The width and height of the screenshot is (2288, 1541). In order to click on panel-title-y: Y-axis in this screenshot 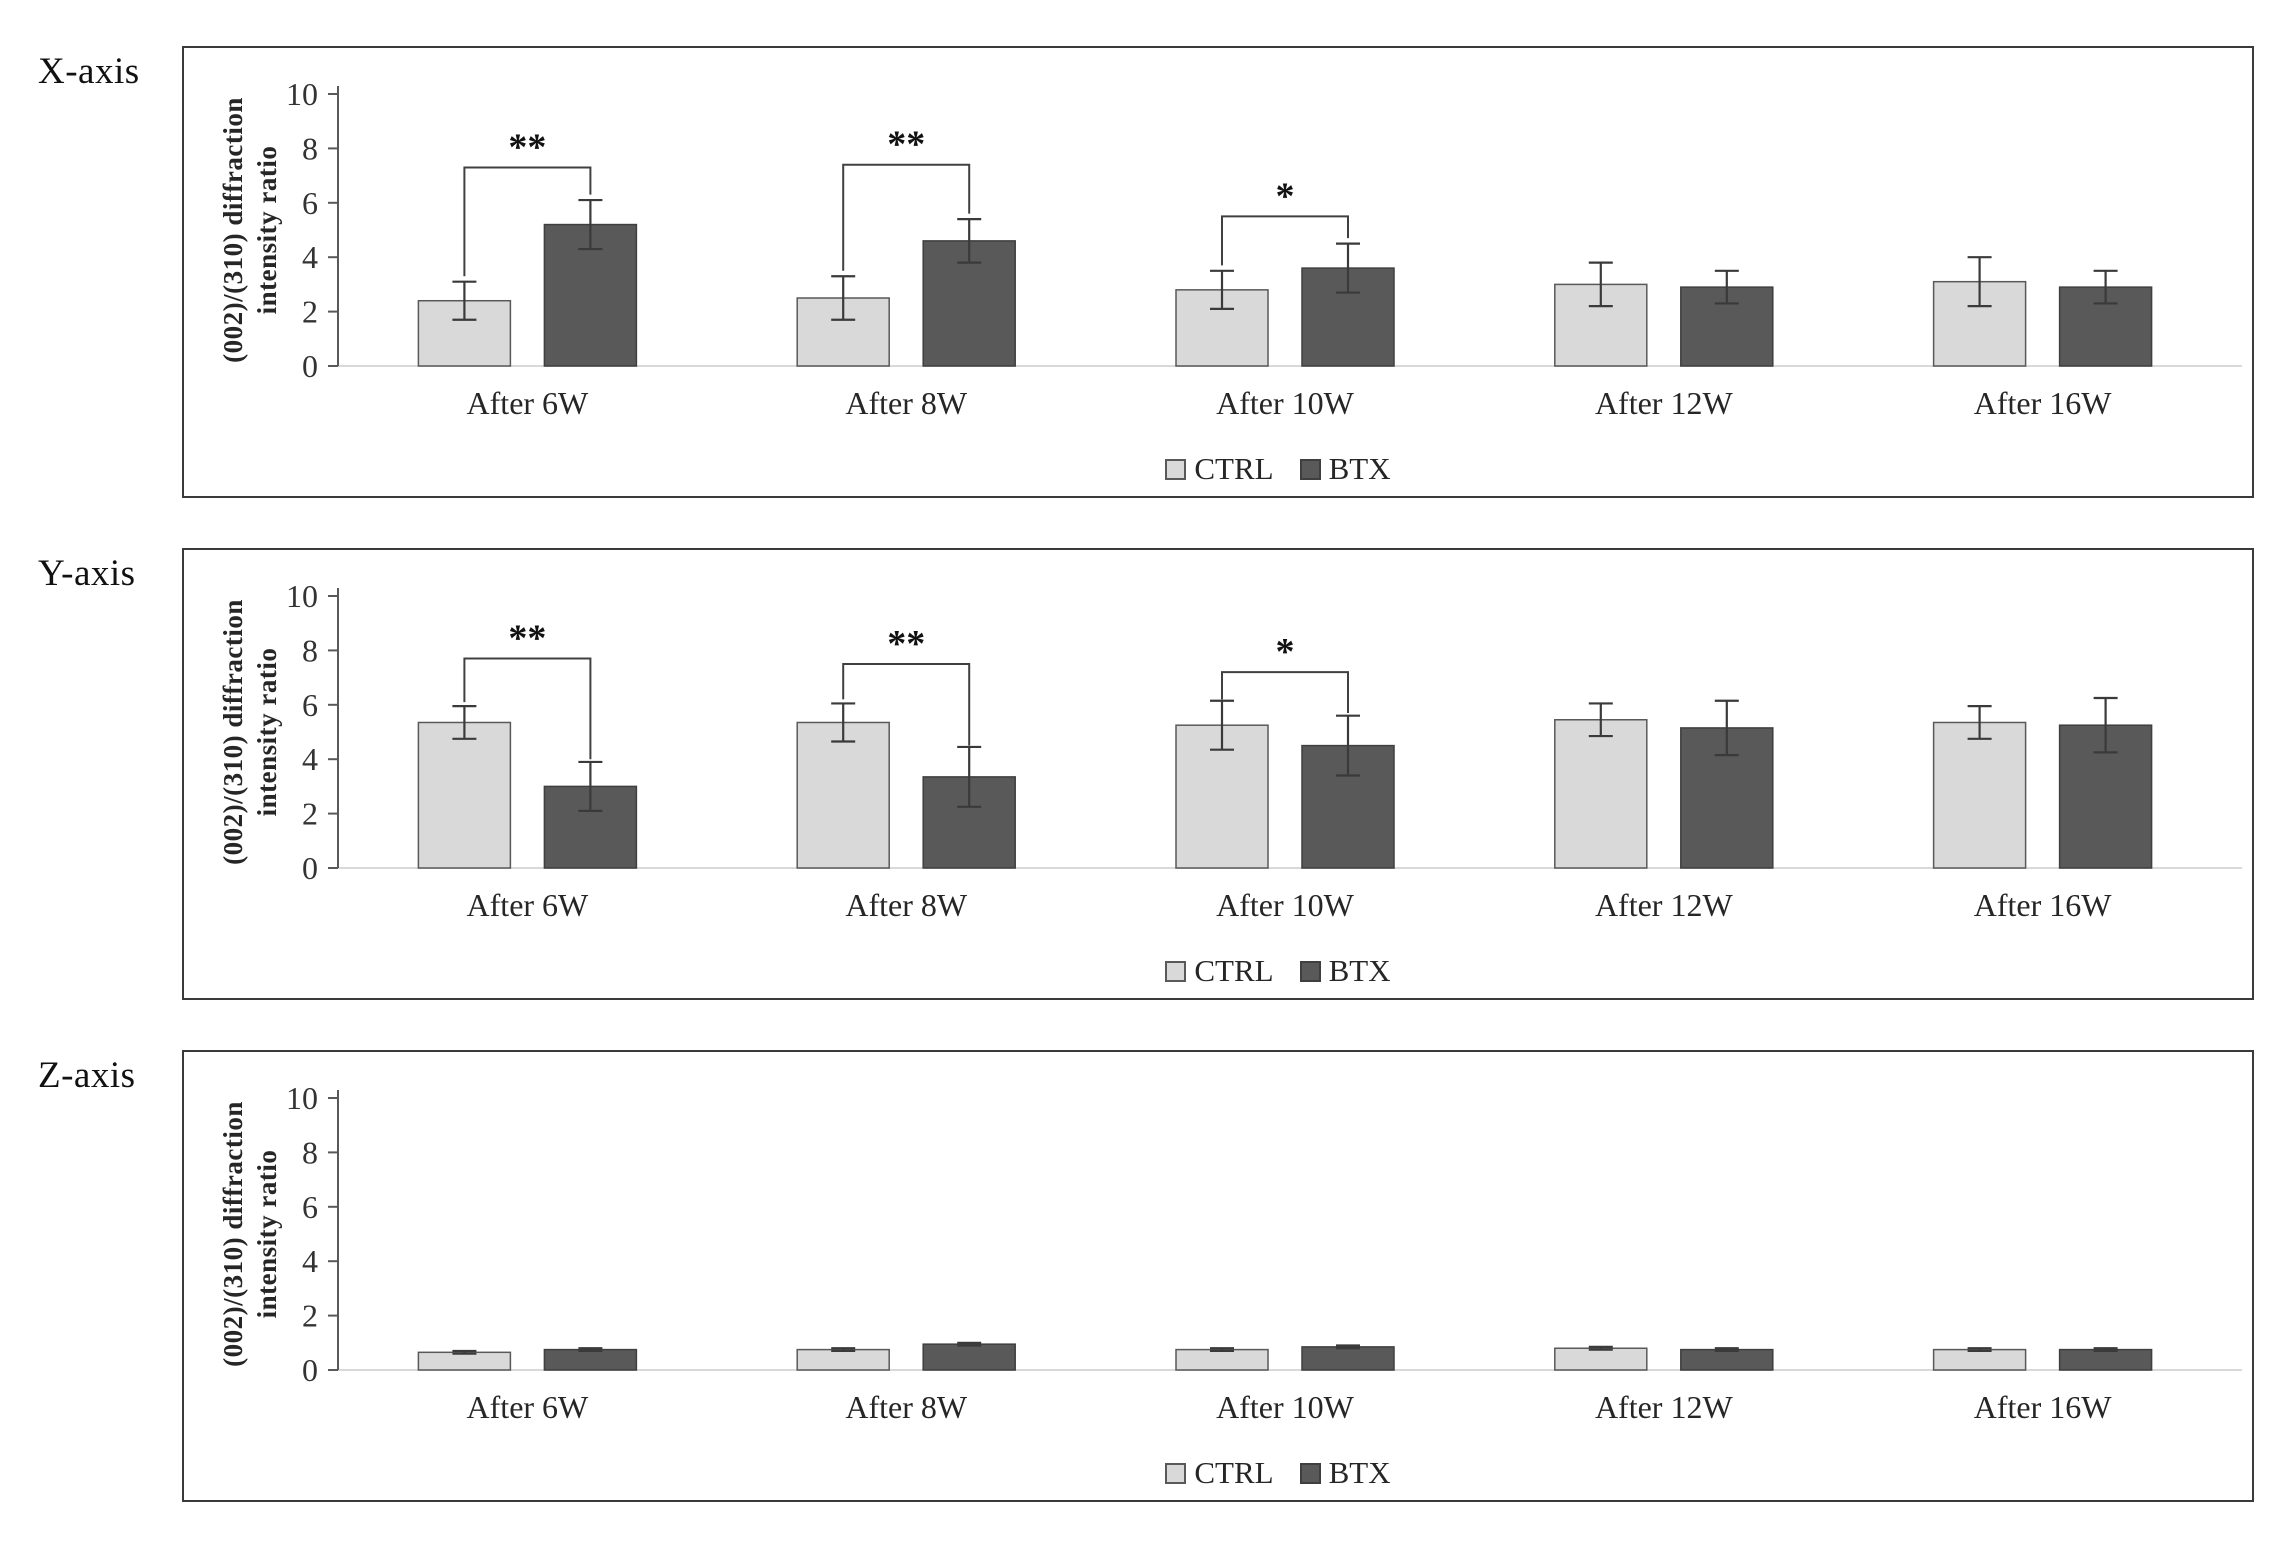, I will do `click(87, 573)`.